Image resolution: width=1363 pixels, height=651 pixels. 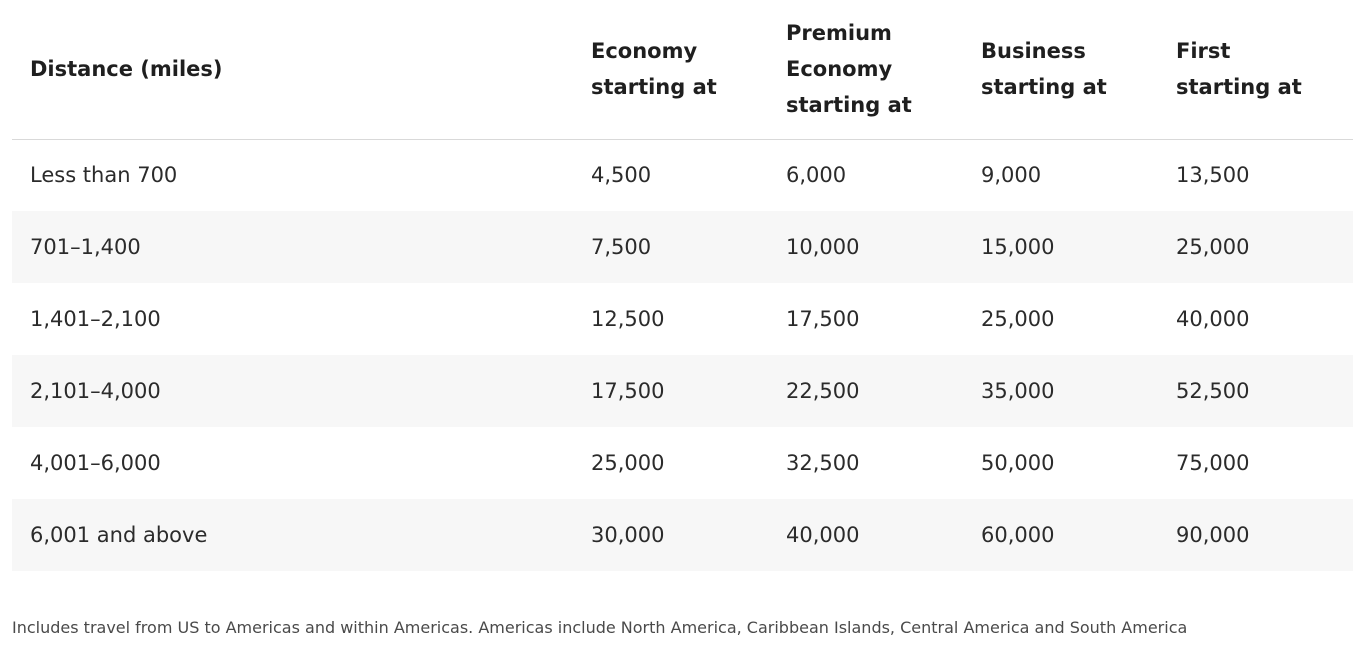 I want to click on cell-economy: 30,000, so click(x=628, y=535).